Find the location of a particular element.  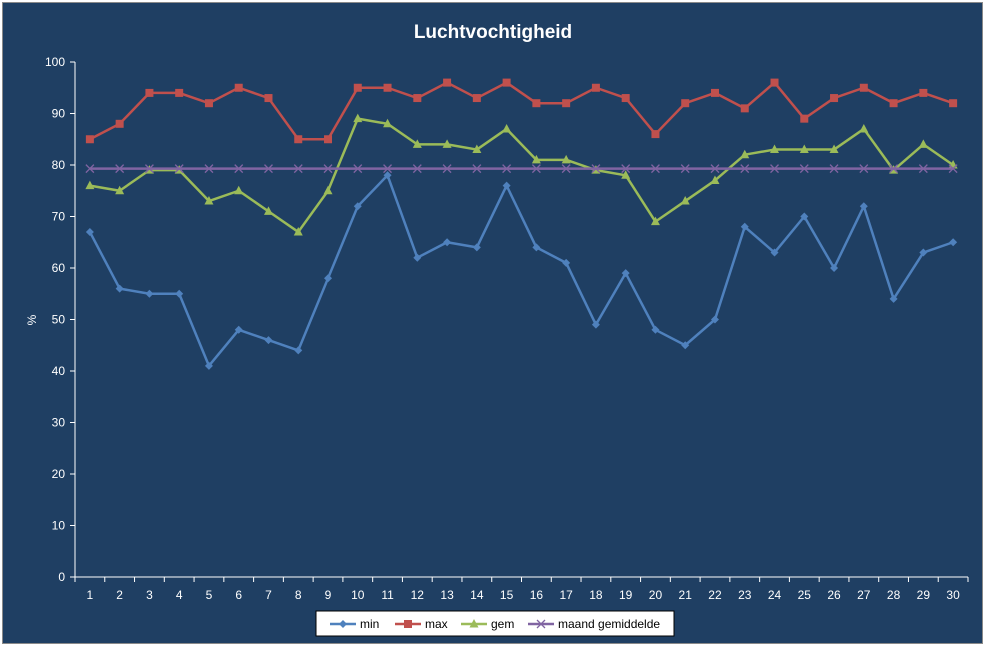

x-tick-label: 19 is located at coordinates (626, 595).